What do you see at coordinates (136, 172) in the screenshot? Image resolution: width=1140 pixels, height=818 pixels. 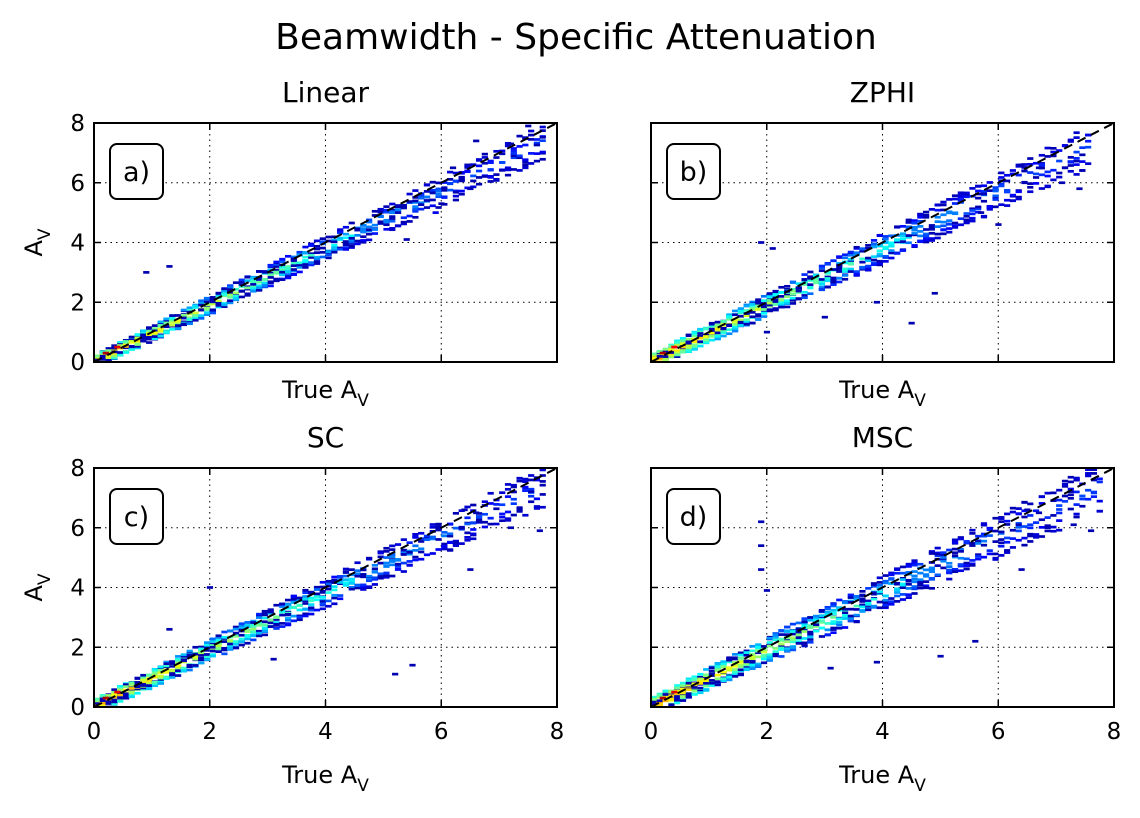 I see `panel-label: a)` at bounding box center [136, 172].